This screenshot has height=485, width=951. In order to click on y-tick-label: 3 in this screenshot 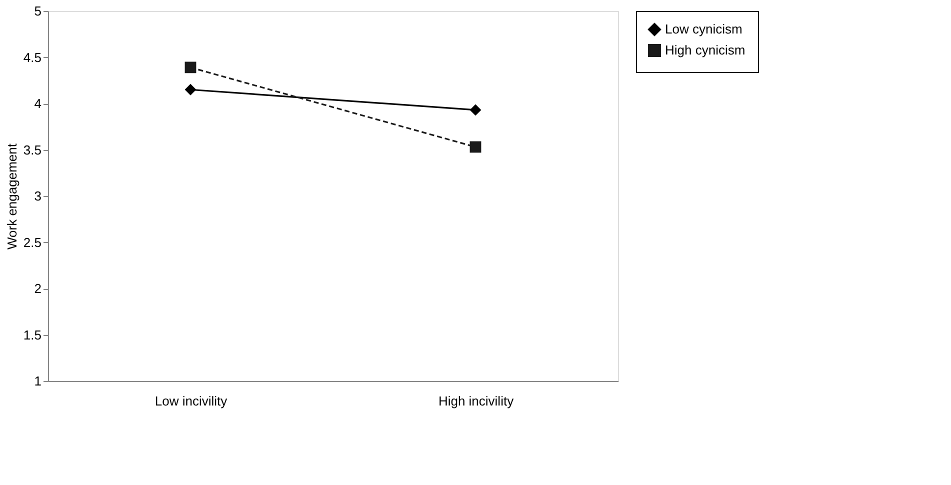, I will do `click(38, 196)`.